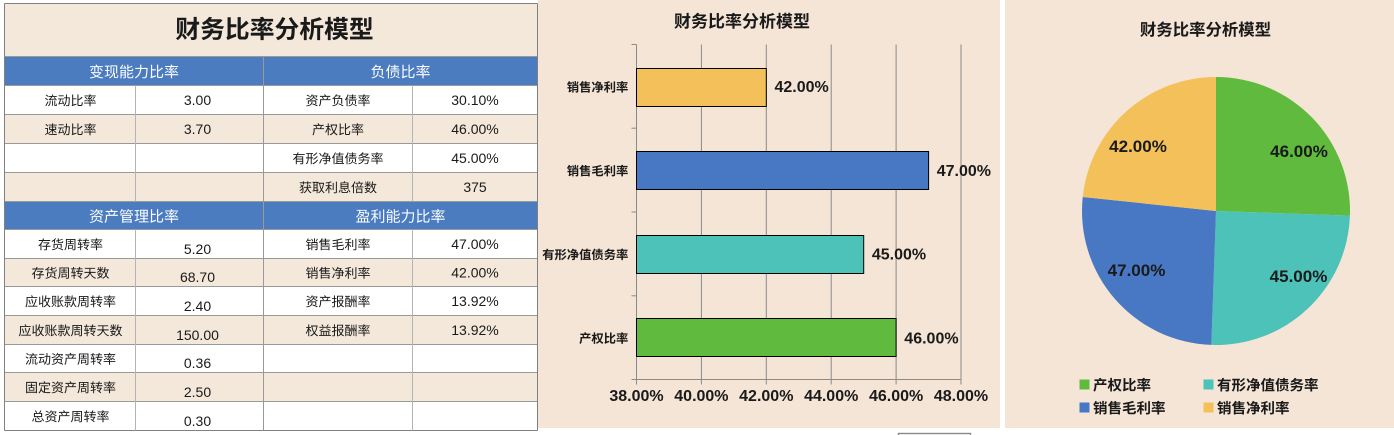  Describe the element at coordinates (197, 129) in the screenshot. I see `svg-text: 3.70` at that location.